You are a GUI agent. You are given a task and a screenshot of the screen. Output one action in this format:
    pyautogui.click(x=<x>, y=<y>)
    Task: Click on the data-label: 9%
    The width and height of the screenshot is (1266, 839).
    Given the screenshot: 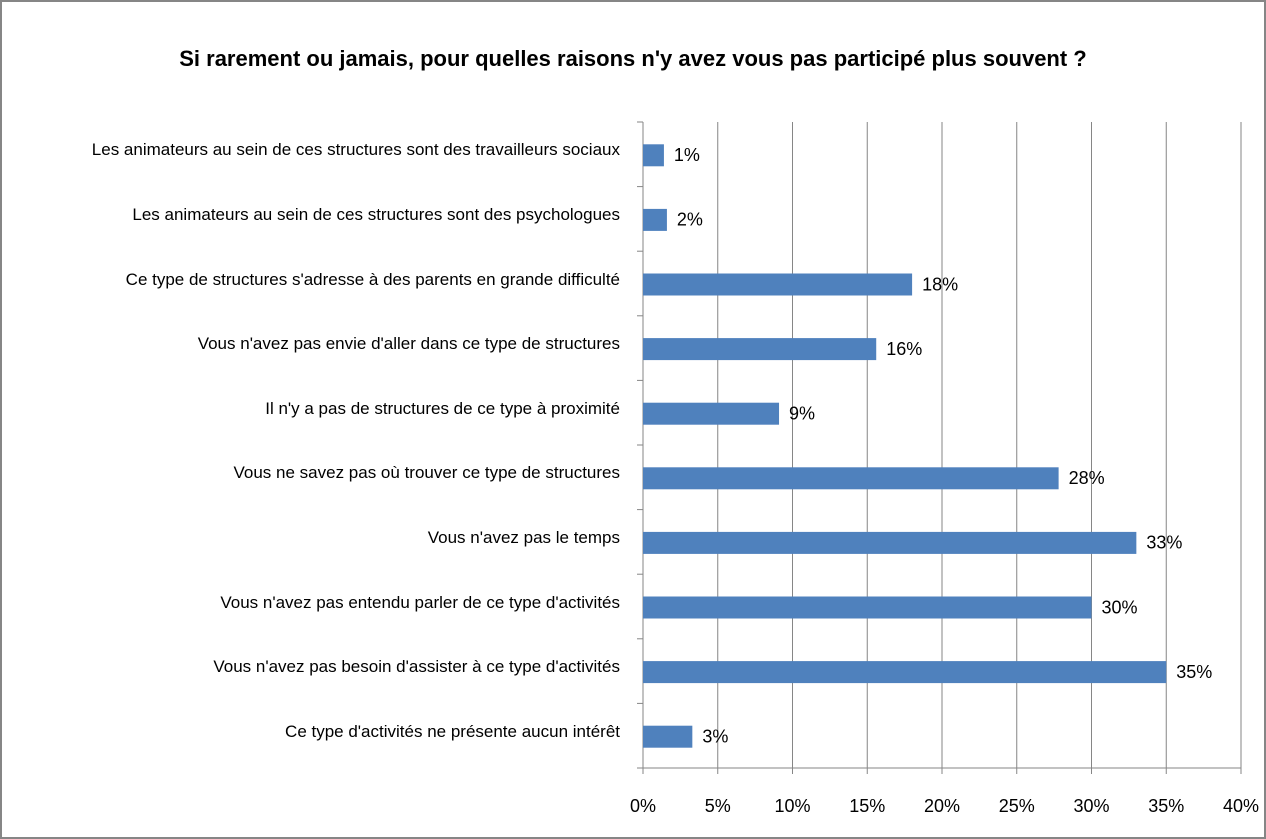 What is the action you would take?
    pyautogui.click(x=802, y=413)
    